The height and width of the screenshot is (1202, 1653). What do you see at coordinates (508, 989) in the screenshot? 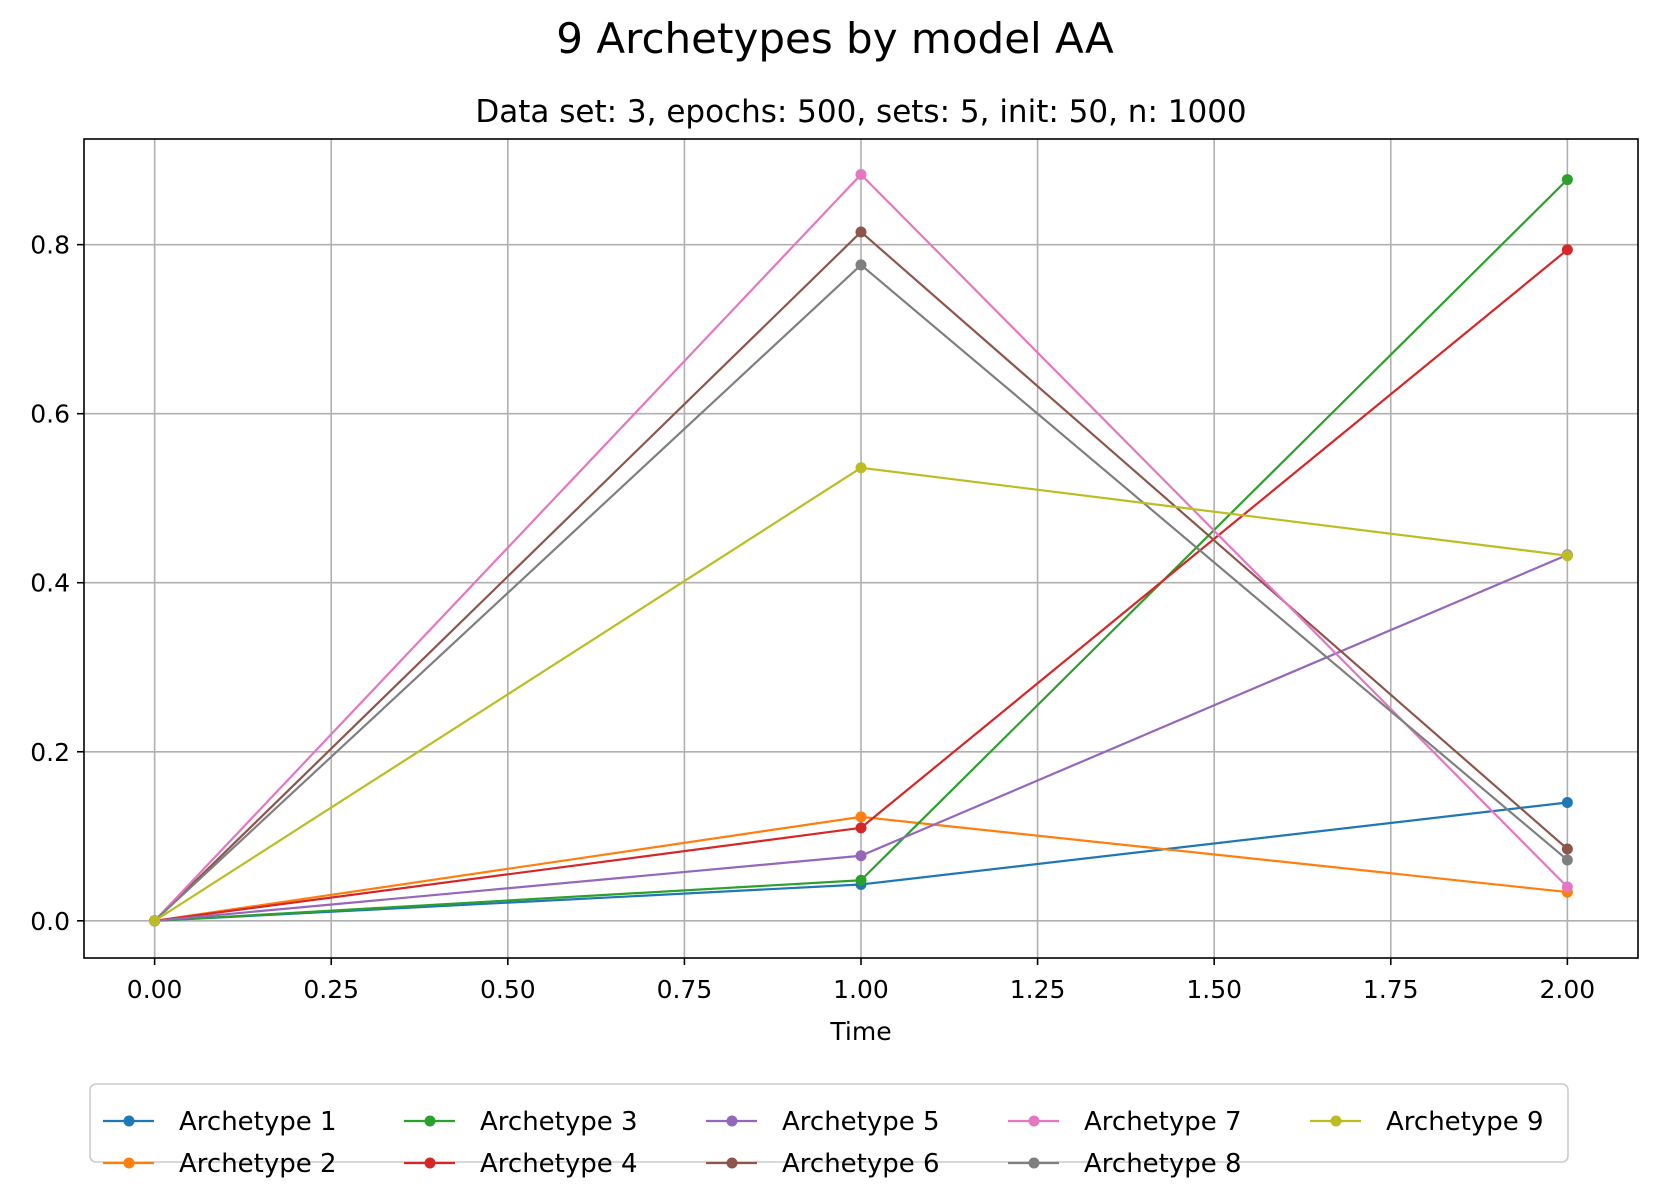
I see `x-tick-label: 0.50` at bounding box center [508, 989].